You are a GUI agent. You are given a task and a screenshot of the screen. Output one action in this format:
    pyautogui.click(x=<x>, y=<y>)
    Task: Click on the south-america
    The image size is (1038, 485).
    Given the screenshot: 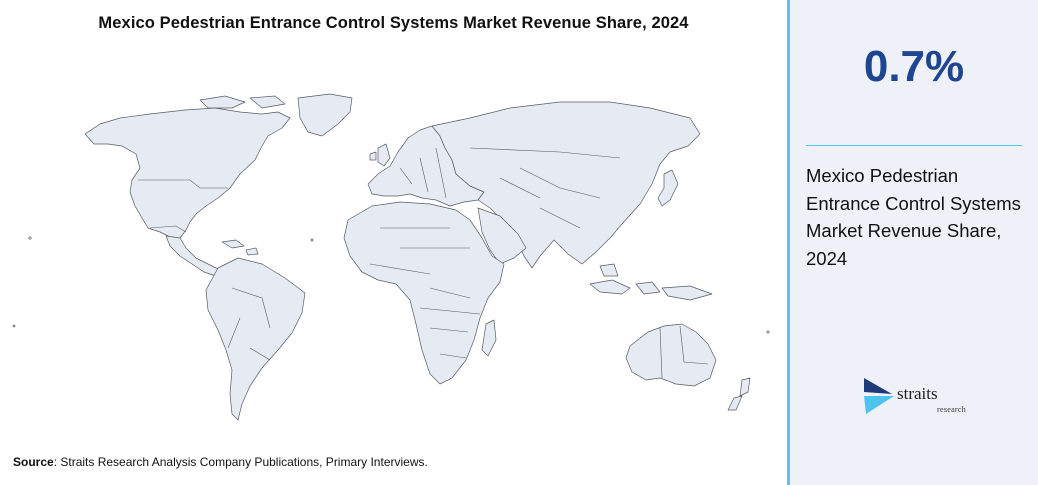 What is the action you would take?
    pyautogui.click(x=255, y=339)
    